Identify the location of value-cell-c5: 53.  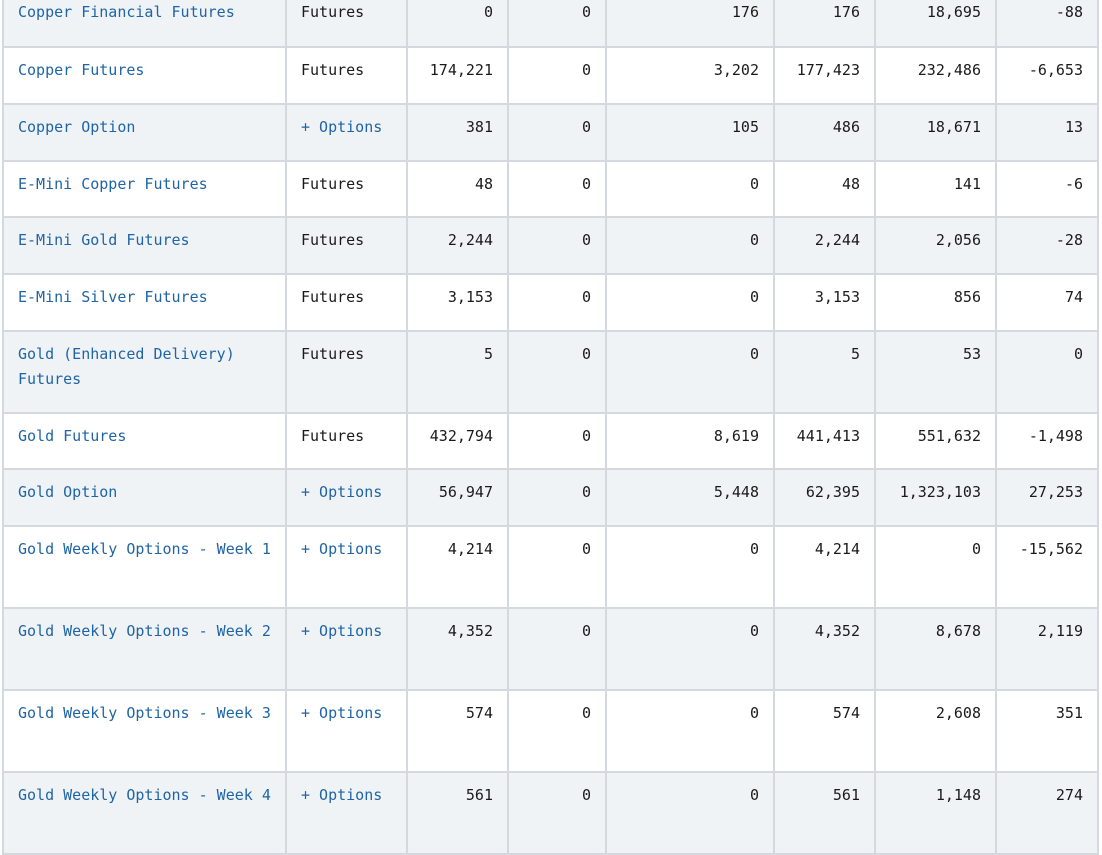
(935, 372).